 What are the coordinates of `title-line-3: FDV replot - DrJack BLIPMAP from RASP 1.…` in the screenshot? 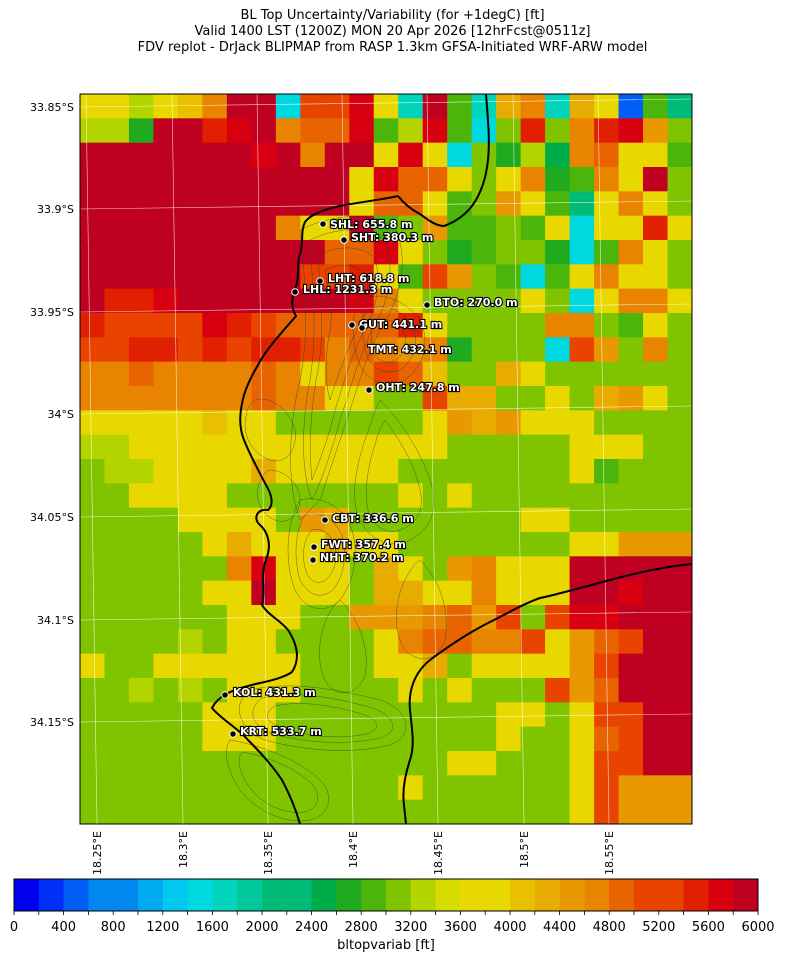 It's located at (392, 47).